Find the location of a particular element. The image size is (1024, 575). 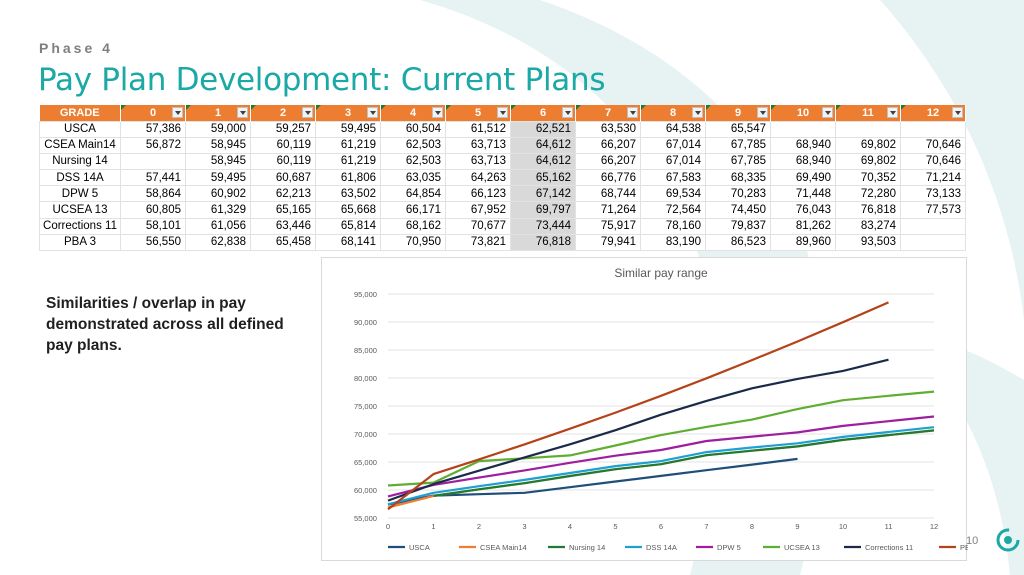

header-cell-grade-11: 11 is located at coordinates (868, 113).